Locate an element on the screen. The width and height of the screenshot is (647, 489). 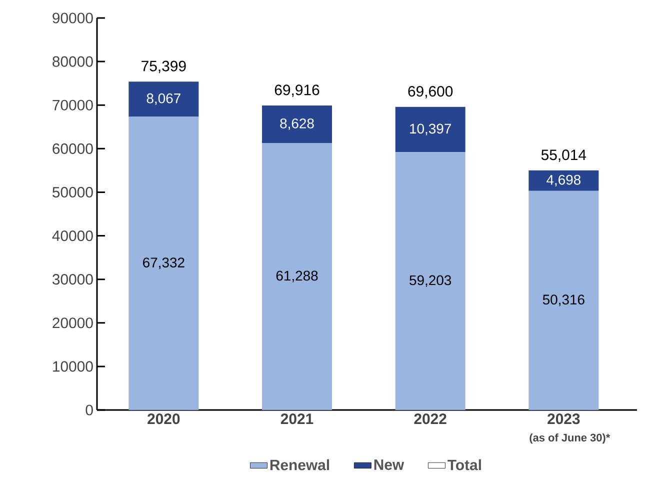
data-label: 50,316 is located at coordinates (563, 300).